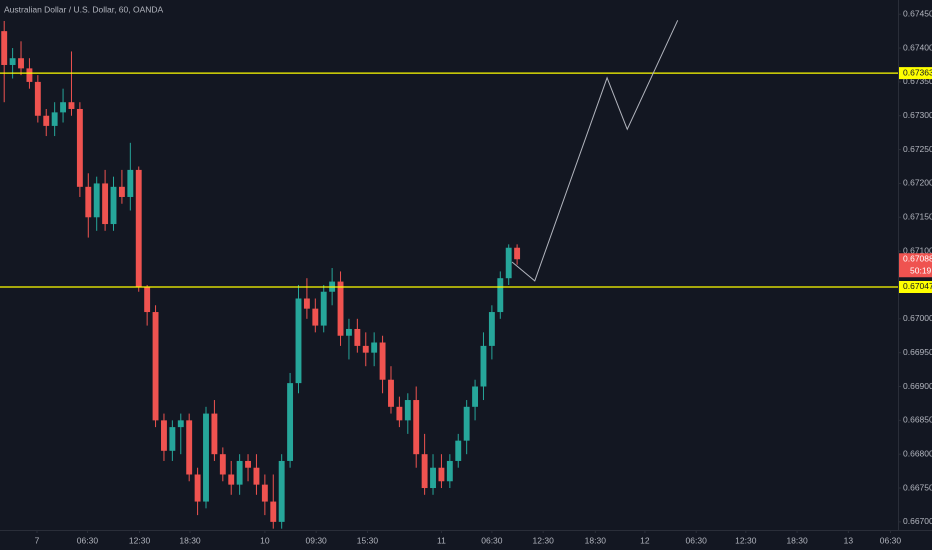  Describe the element at coordinates (917, 487) in the screenshot. I see `y-tick-label: 0.66750` at that location.